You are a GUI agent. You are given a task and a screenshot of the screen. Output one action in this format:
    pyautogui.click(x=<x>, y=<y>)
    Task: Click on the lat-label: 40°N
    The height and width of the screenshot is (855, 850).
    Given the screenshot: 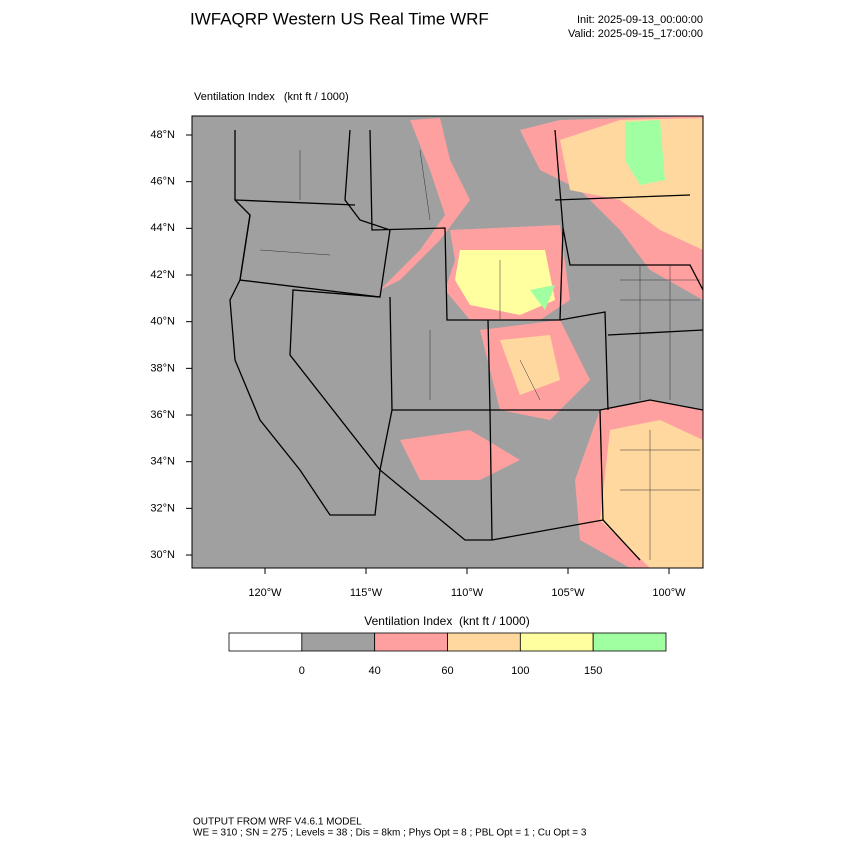 What is the action you would take?
    pyautogui.click(x=162, y=322)
    